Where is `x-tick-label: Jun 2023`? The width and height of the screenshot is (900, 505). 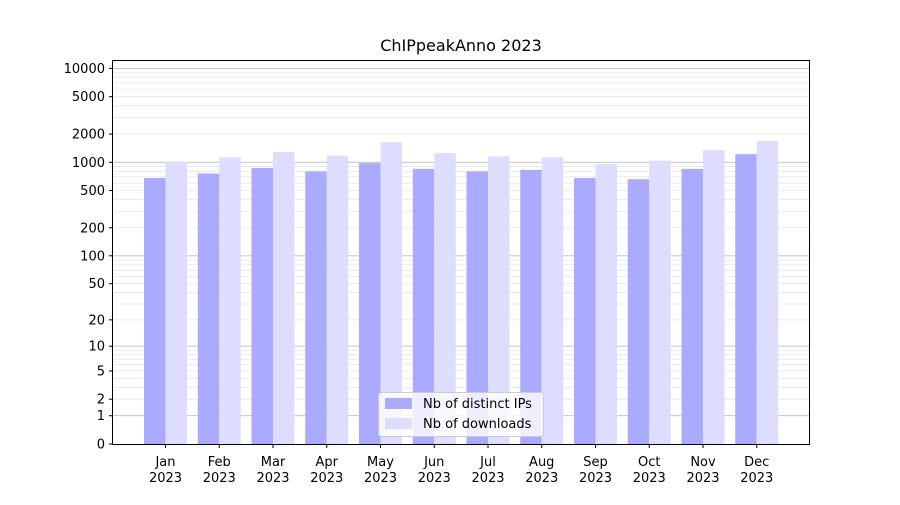
x-tick-label: Jun 2023 is located at coordinates (434, 470).